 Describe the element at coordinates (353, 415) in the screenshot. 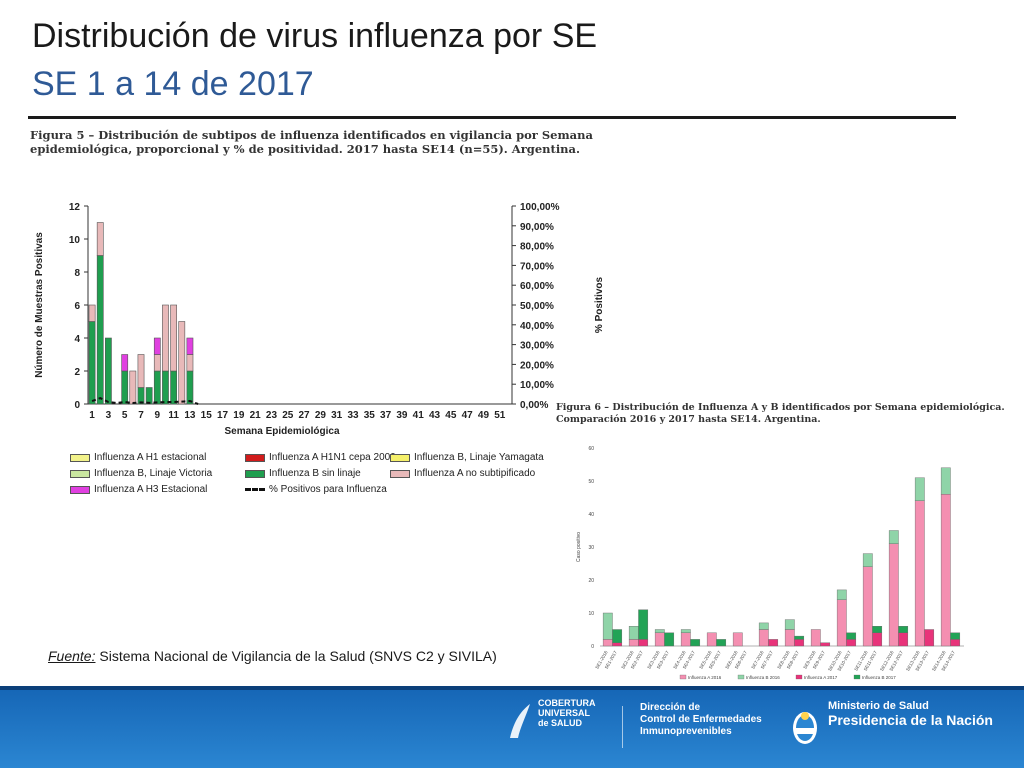

I see `x-tick-label: 33` at that location.